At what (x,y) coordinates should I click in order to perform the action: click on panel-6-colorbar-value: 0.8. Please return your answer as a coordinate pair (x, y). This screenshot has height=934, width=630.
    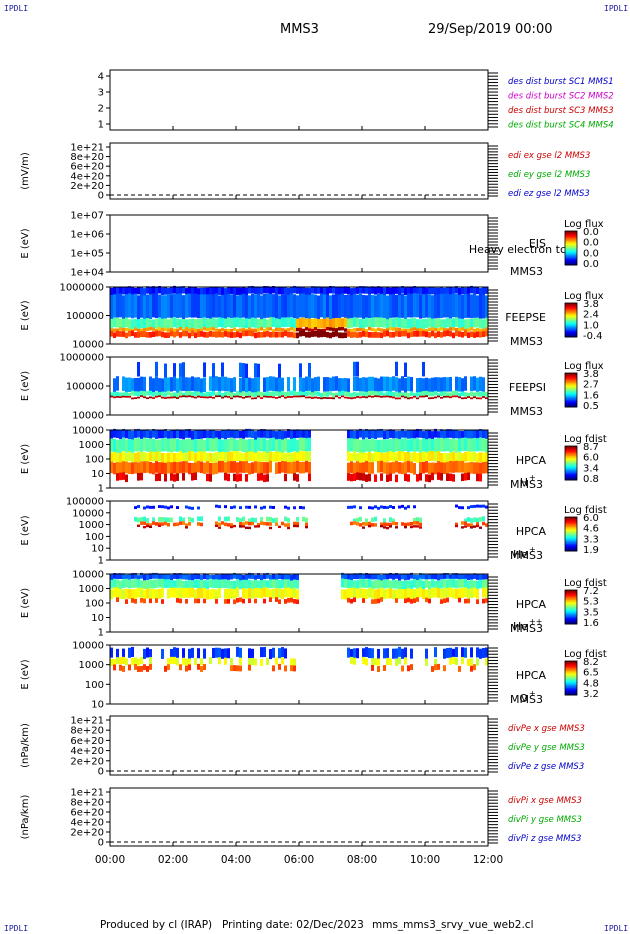
    Looking at the image, I should click on (591, 479).